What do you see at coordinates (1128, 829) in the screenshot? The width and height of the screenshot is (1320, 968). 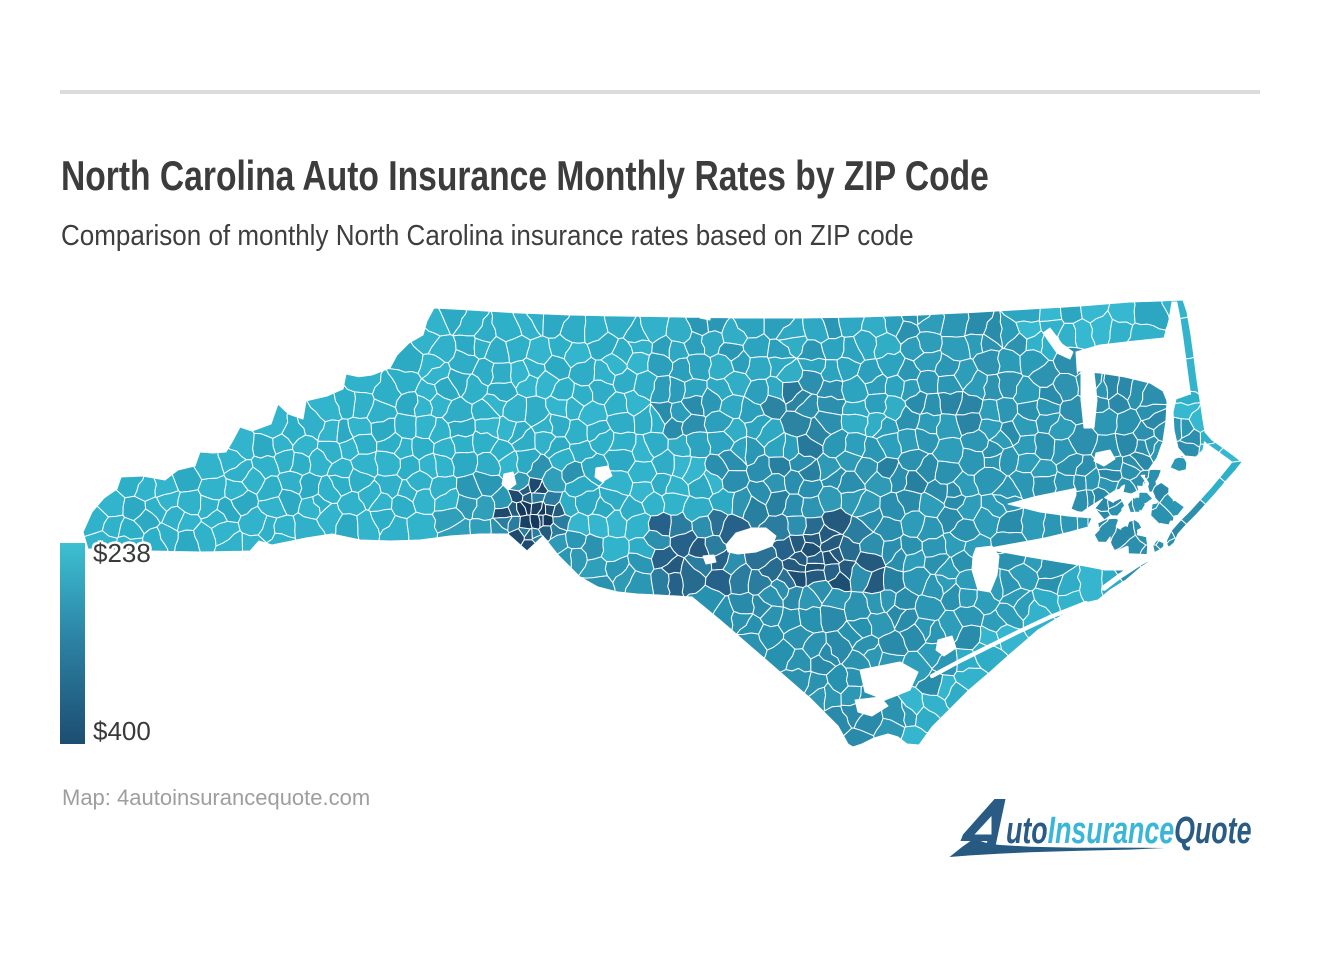 I see `svg-text: utoInsuranceQuote` at bounding box center [1128, 829].